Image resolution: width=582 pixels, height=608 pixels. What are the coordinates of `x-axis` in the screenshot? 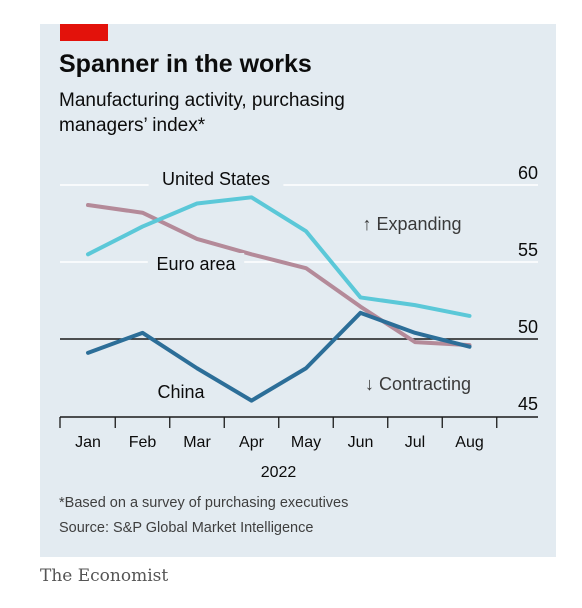 It's located at (298, 422).